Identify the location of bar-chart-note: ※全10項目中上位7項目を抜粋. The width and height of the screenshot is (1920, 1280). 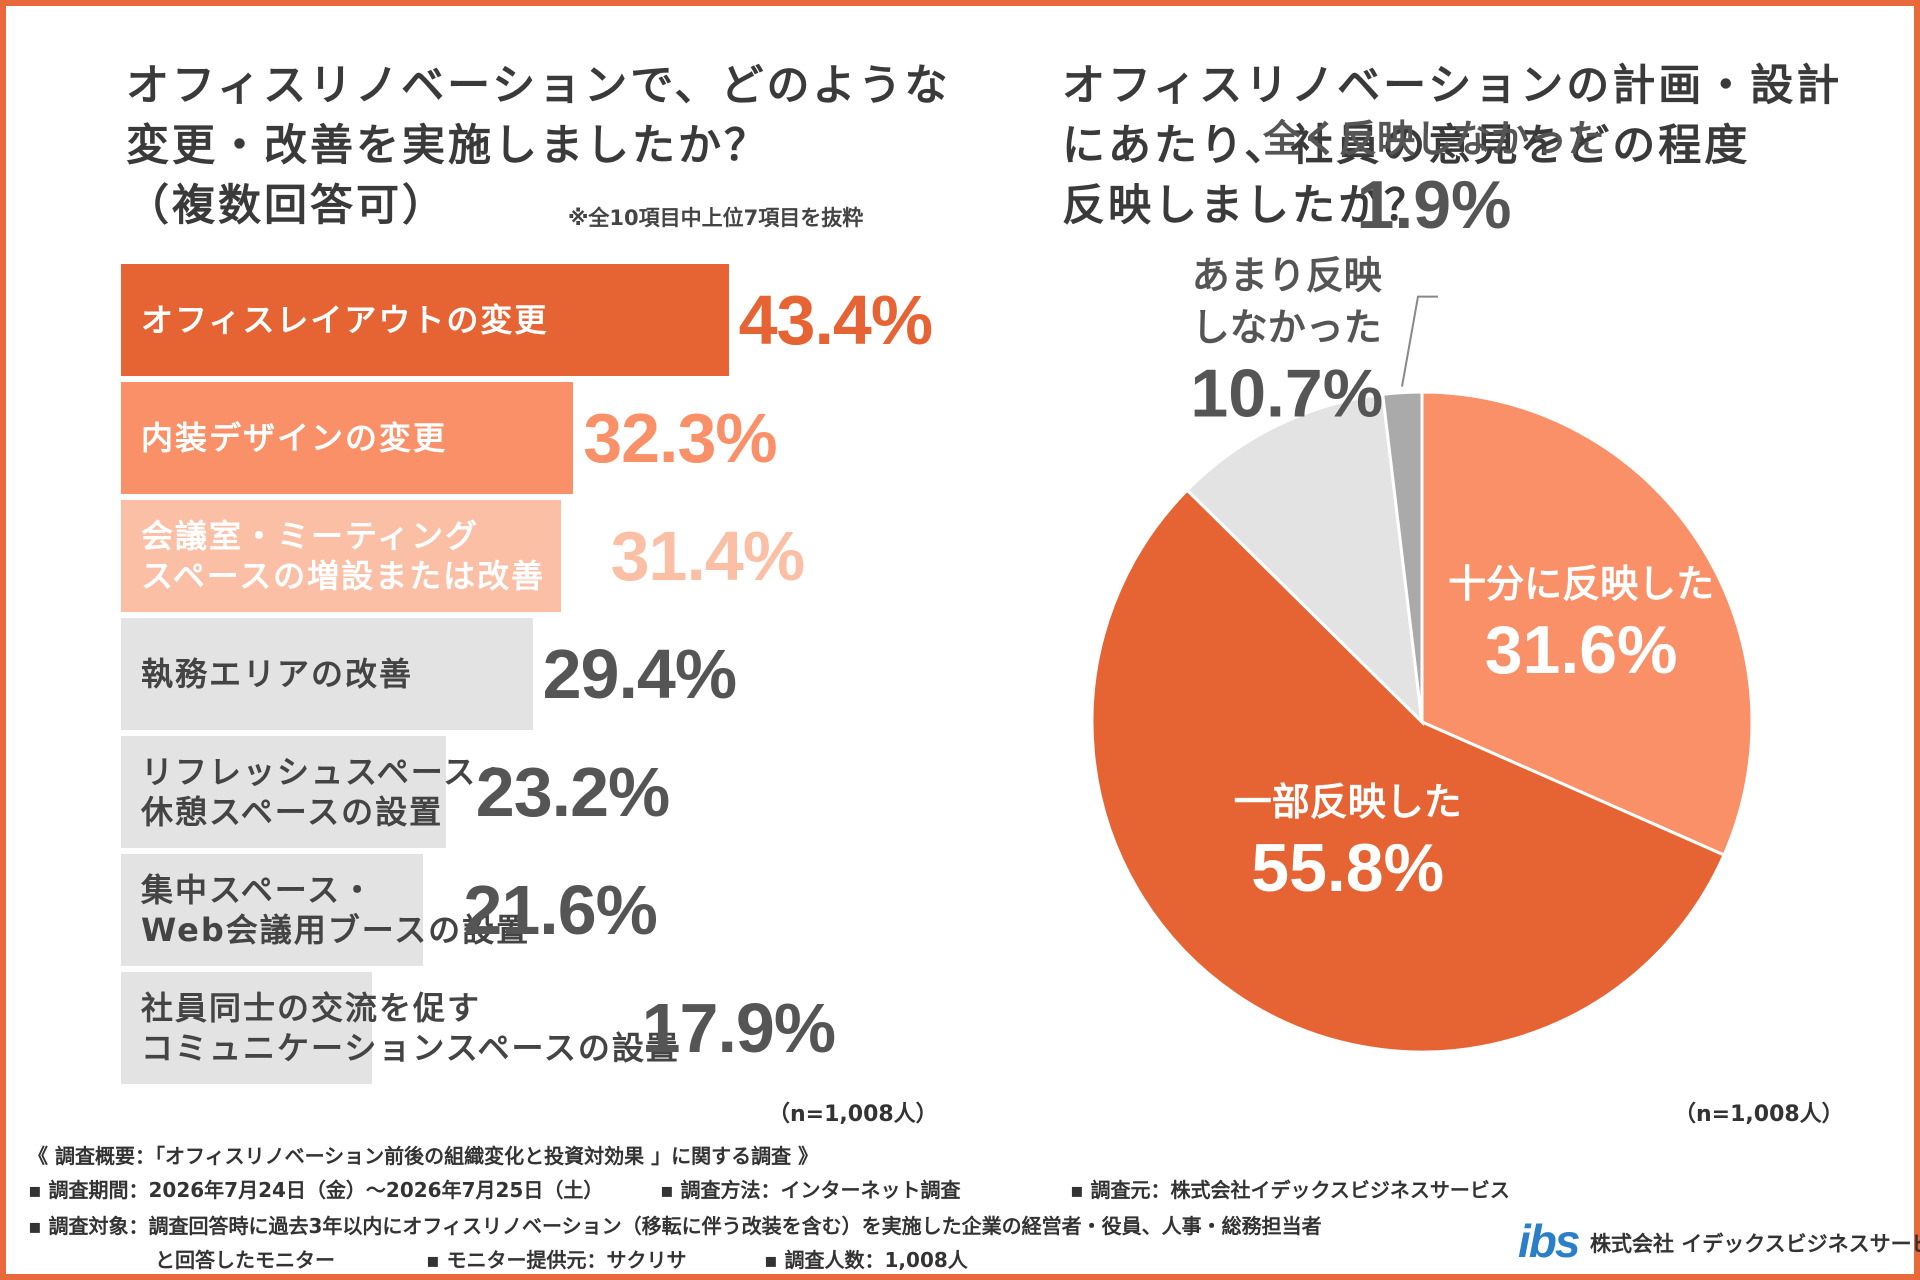
(716, 218).